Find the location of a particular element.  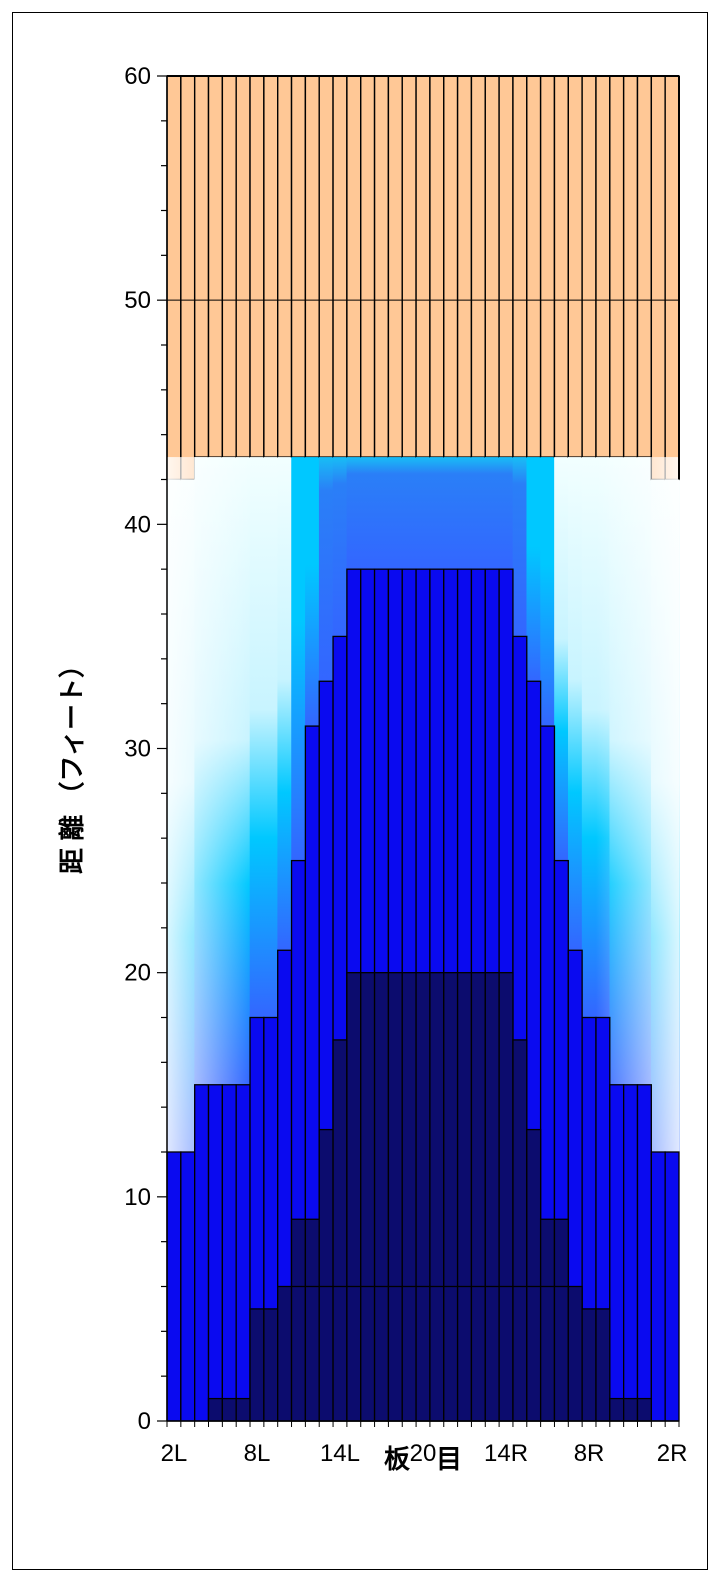

x-axis-title: 板 目 is located at coordinates (423, 1459).